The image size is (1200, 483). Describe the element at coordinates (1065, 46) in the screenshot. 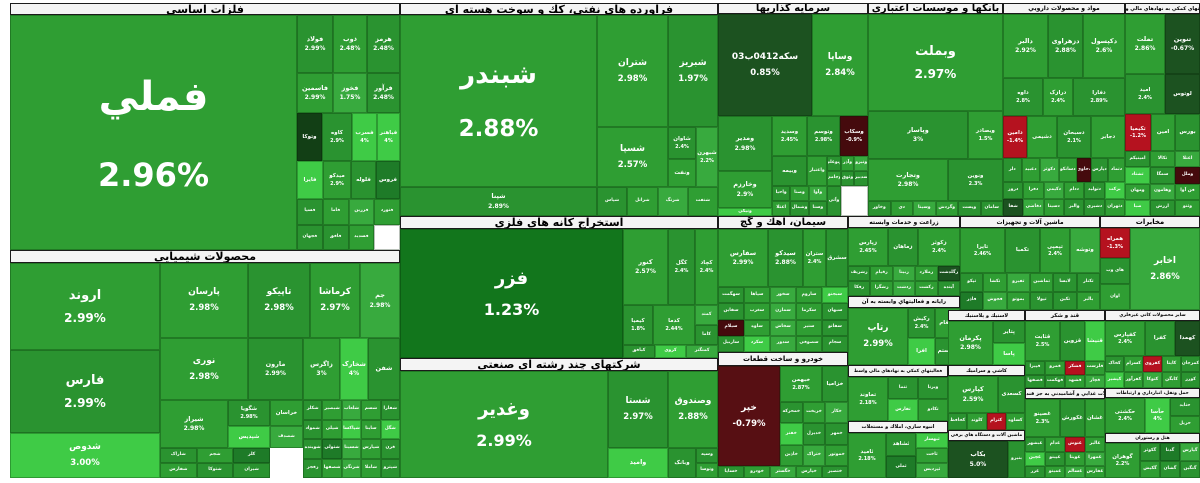

I see `stock-tile: دزهراوی 2.88%` at that location.